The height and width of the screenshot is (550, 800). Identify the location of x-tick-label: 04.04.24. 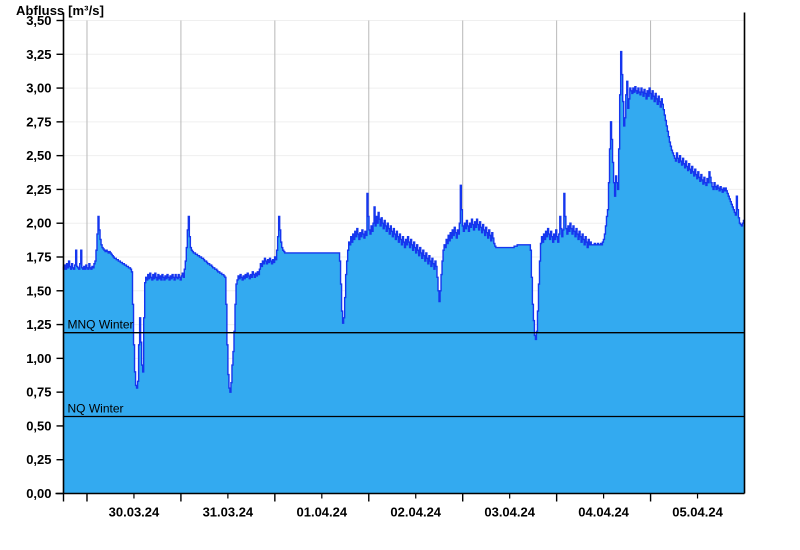
(603, 512).